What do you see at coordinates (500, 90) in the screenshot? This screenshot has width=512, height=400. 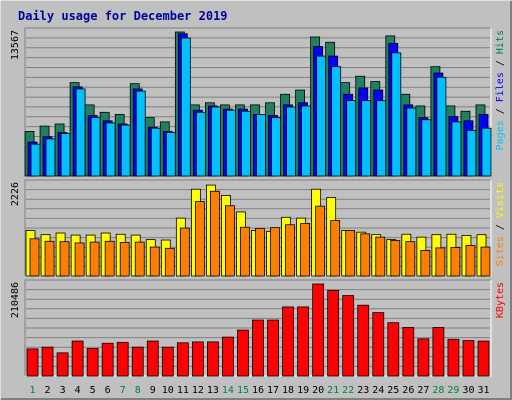 I see `axis-legend-hits: Pages / Files / Hits` at bounding box center [500, 90].